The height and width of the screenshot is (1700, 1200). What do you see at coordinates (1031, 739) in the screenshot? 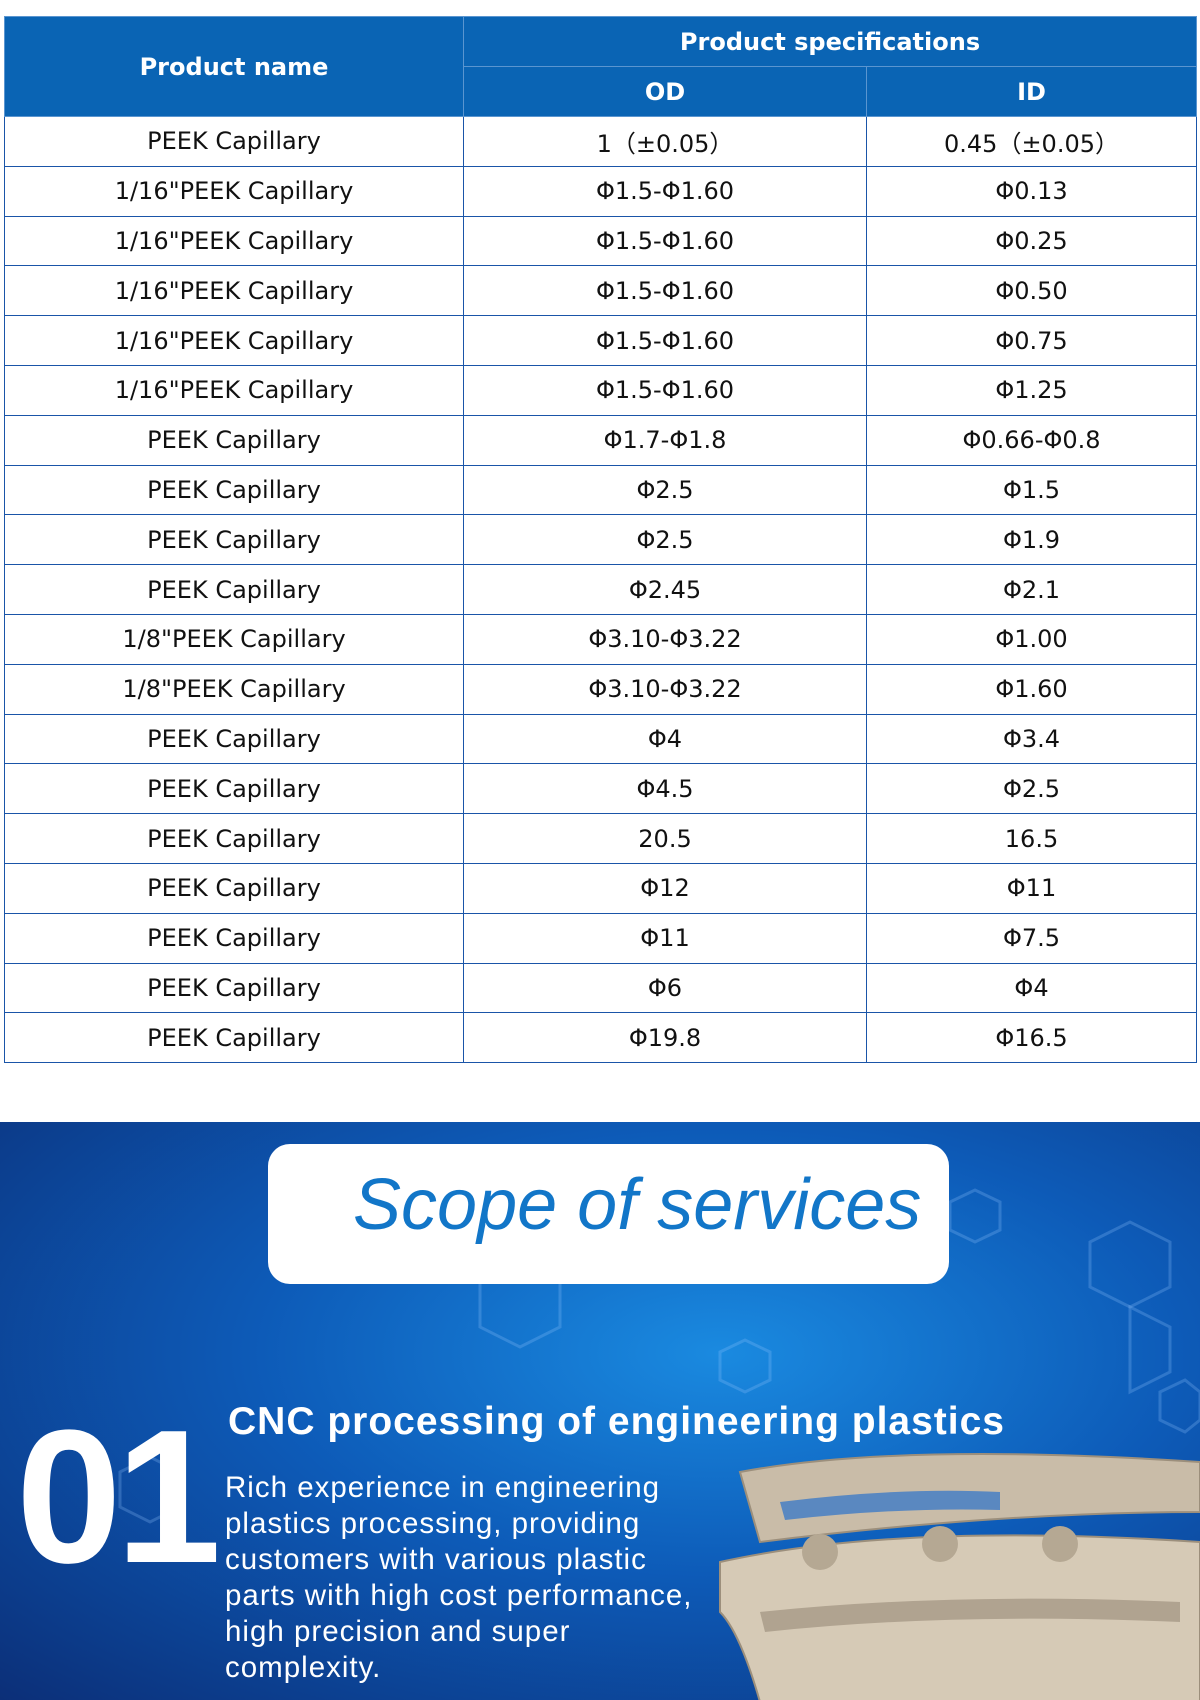
I see `table-cell: Φ3.4` at bounding box center [1031, 739].